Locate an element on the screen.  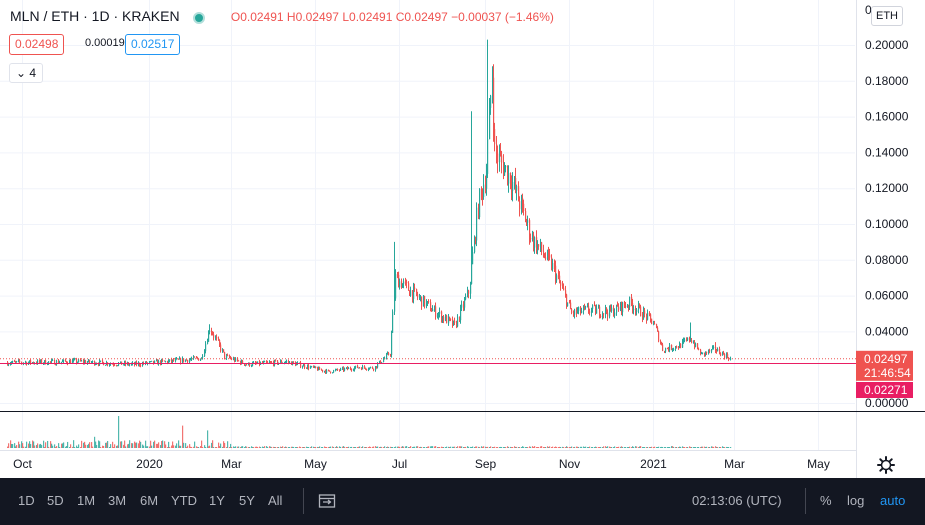
range-3m-button: 3M is located at coordinates (117, 500).